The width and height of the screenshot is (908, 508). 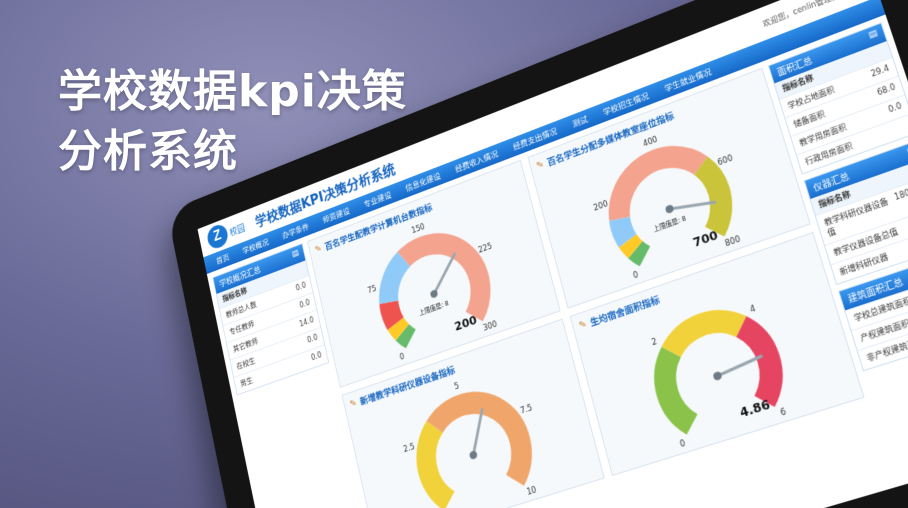 I want to click on gauge-wrap: 0 2 4 6 4.86, so click(x=719, y=364).